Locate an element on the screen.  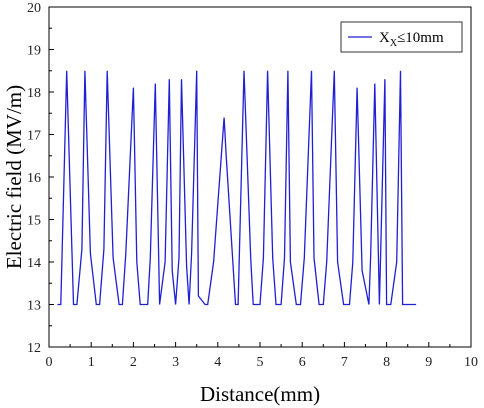
y-tick-label: 14 is located at coordinates (34, 263).